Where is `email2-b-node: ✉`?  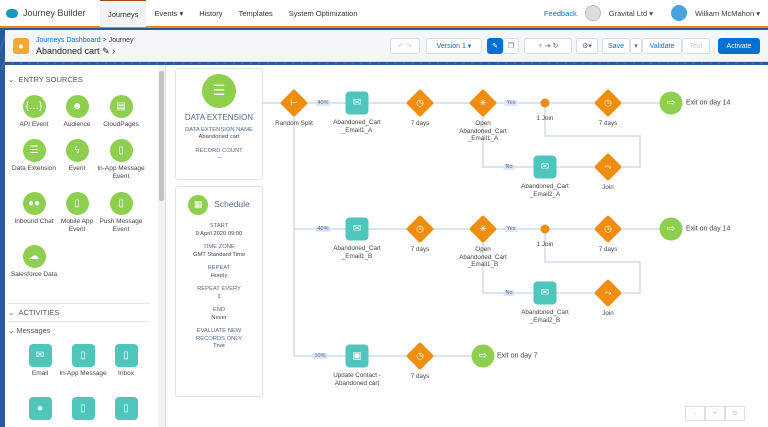 email2-b-node: ✉ is located at coordinates (545, 293).